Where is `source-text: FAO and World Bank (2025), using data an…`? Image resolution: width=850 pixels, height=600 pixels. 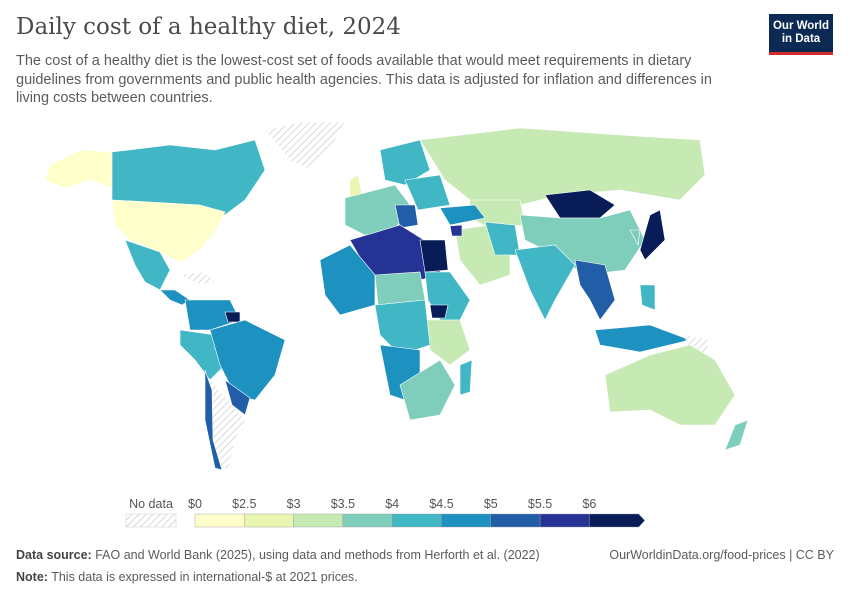 source-text: FAO and World Bank (2025), using data an… is located at coordinates (317, 555).